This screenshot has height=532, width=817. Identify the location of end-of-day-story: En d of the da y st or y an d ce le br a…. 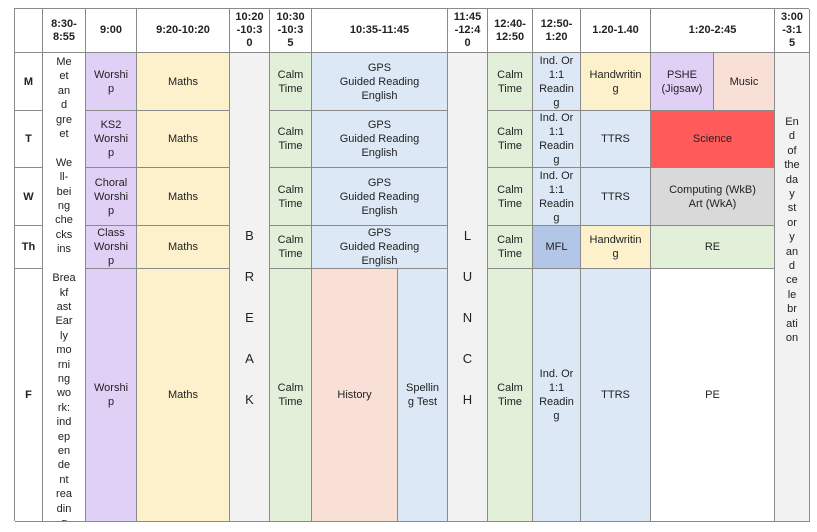
(792, 287).